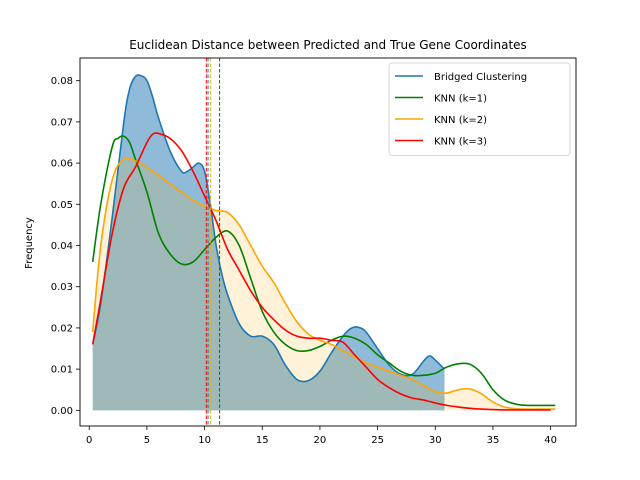  What do you see at coordinates (62, 287) in the screenshot?
I see `y-tick-label: 0.03` at bounding box center [62, 287].